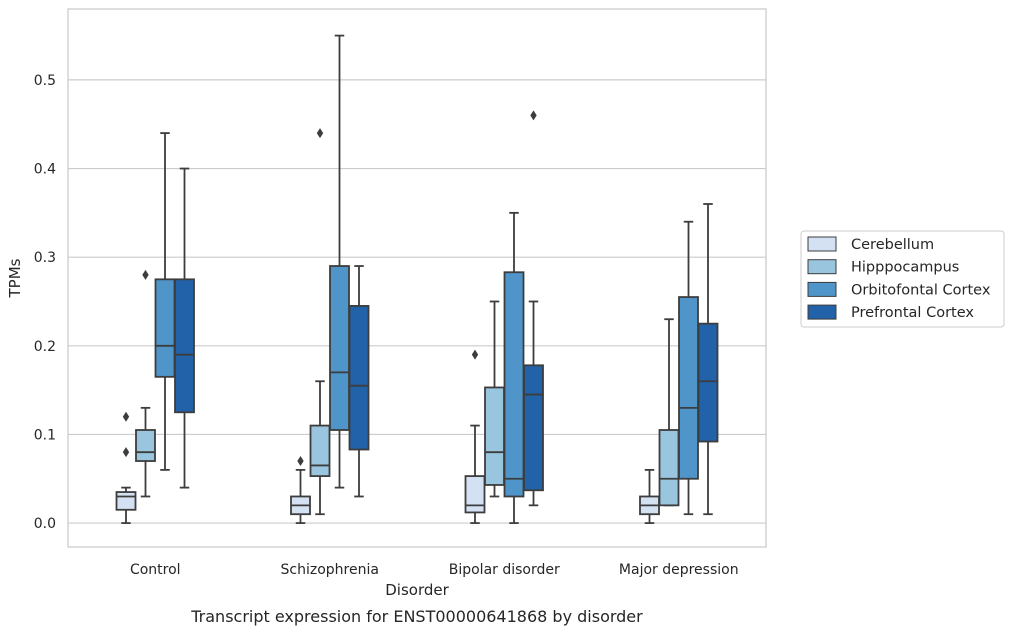  What do you see at coordinates (679, 570) in the screenshot?
I see `x-tick-major-depression: Major depression` at bounding box center [679, 570].